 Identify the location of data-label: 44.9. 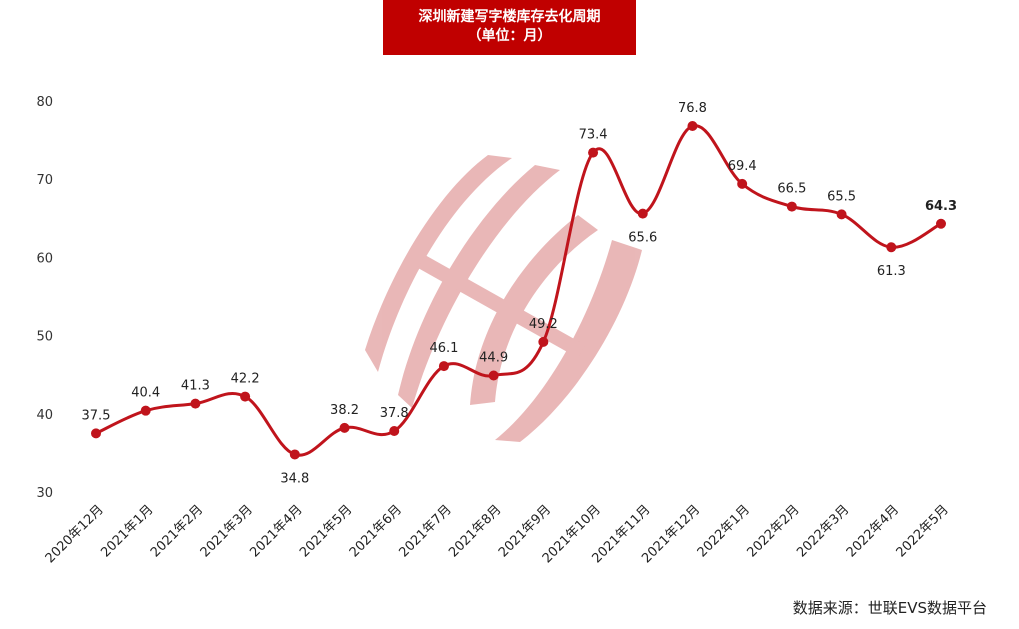
(493, 357).